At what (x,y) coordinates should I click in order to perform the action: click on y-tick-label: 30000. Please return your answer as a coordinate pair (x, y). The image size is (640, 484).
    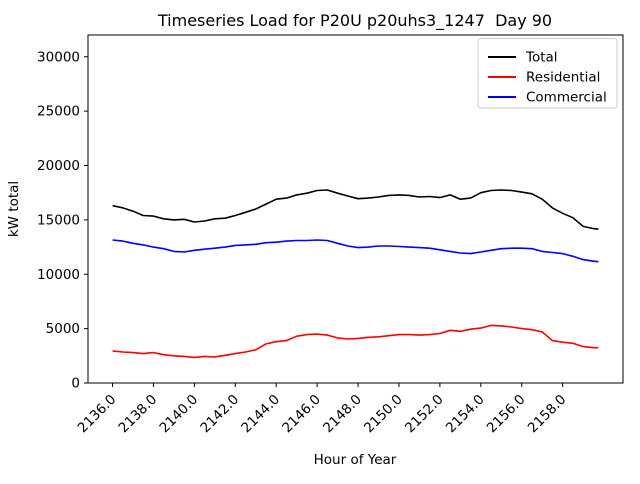
    Looking at the image, I should click on (58, 57).